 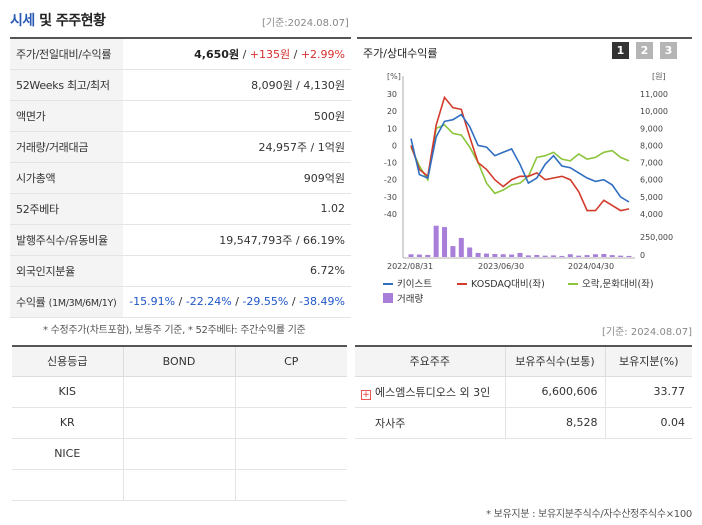 I want to click on chart-title: 주가/상대수익률, so click(x=400, y=53).